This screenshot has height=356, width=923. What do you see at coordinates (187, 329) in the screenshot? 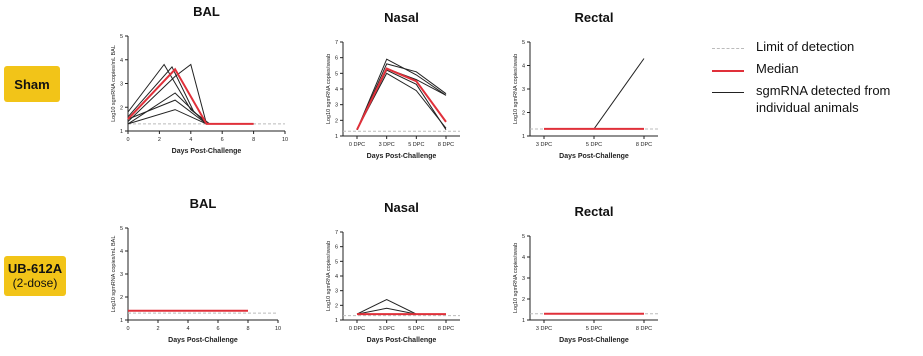
I see `x-tick-label: 4` at bounding box center [187, 329].